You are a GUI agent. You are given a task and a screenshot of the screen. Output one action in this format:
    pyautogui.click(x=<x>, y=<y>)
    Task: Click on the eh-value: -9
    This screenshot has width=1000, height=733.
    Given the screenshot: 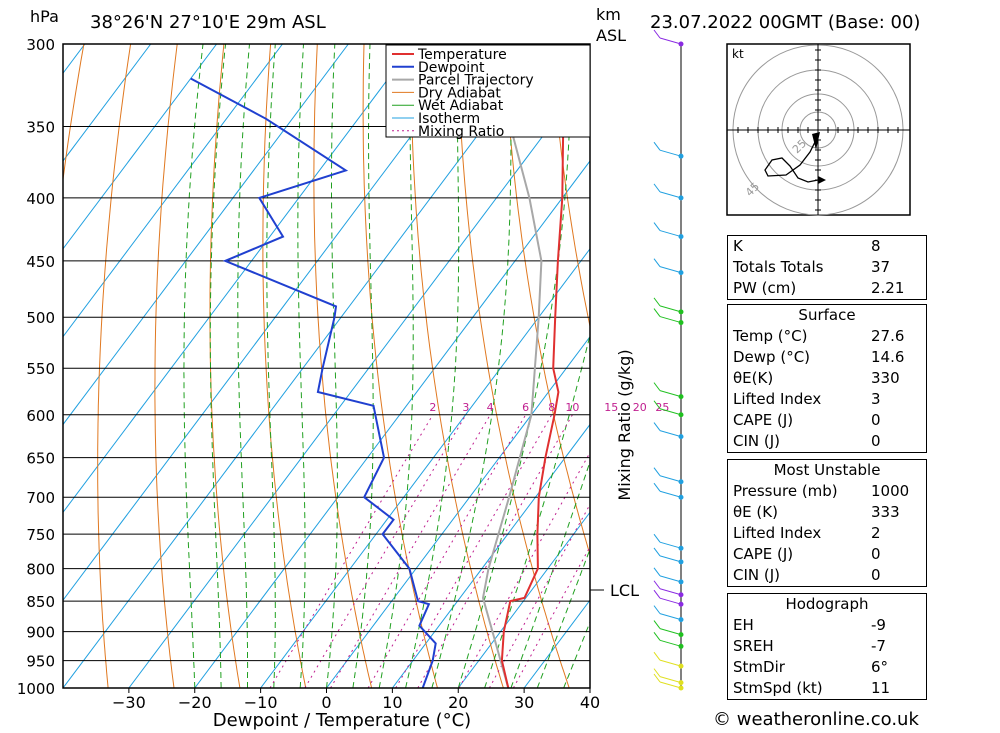 What is the action you would take?
    pyautogui.click(x=878, y=625)
    